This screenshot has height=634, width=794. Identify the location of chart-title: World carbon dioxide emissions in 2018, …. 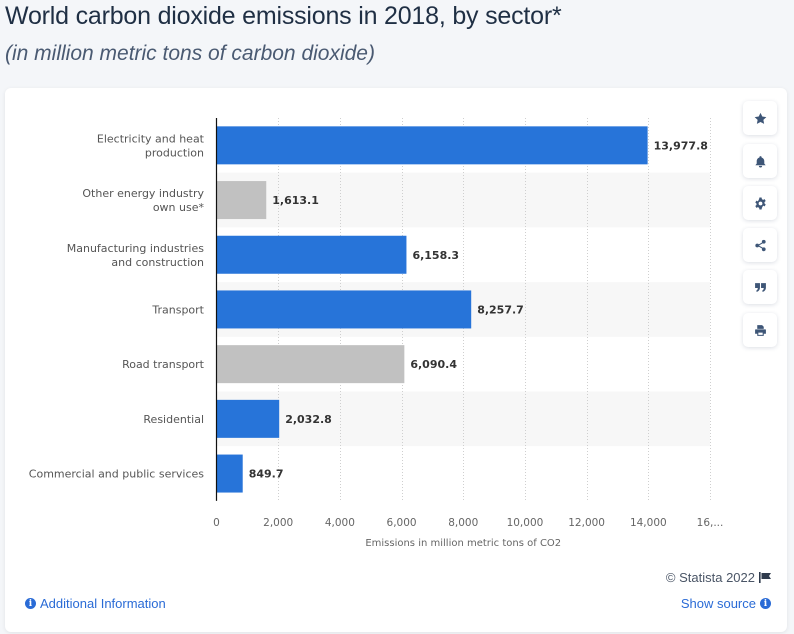
(283, 16).